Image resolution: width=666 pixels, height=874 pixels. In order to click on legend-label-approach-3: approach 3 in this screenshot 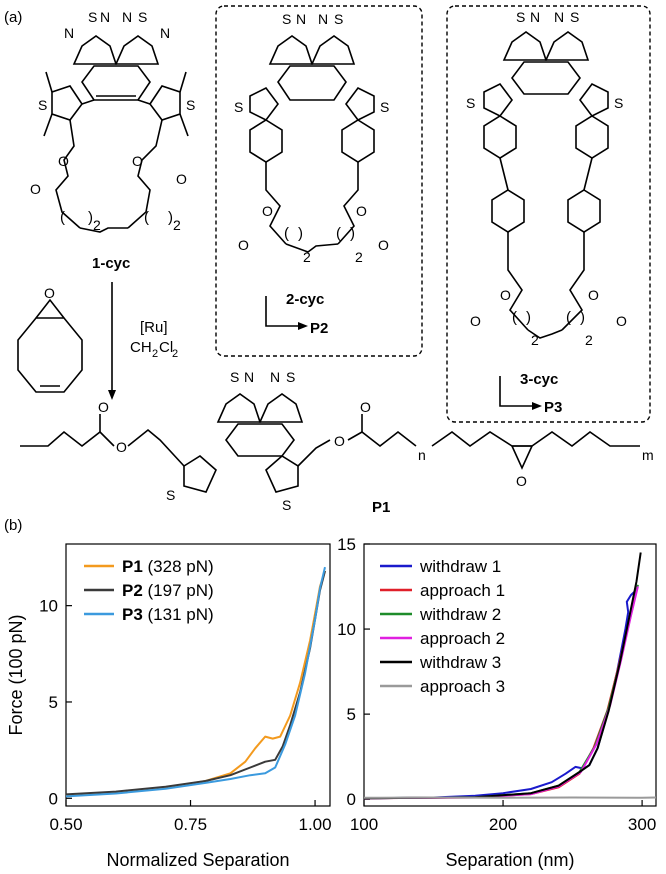, I will do `click(462, 686)`.